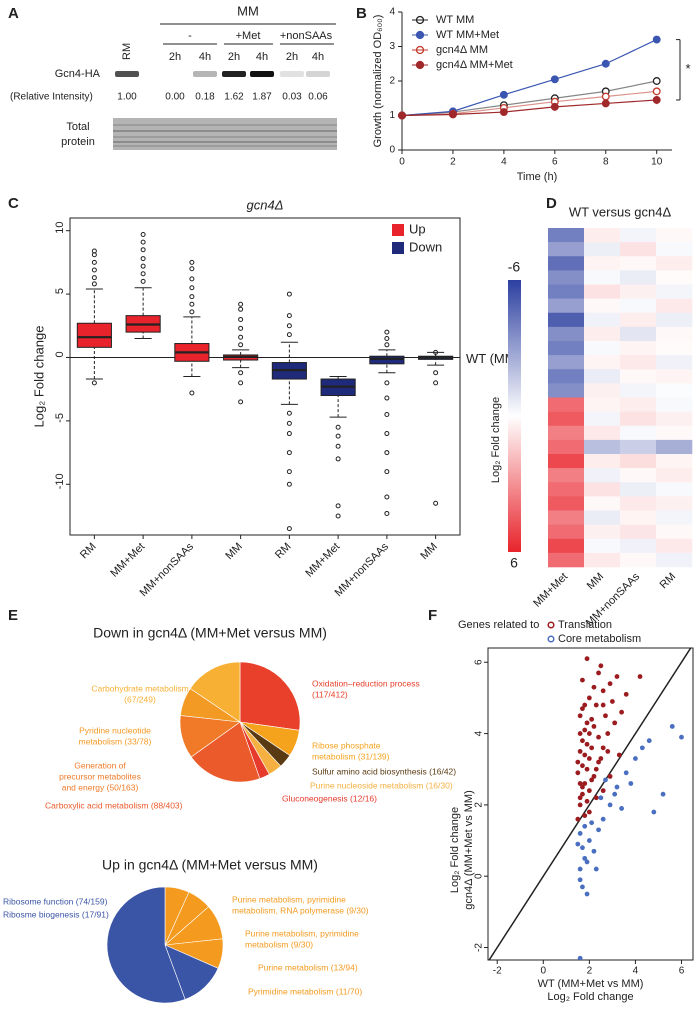 The height and width of the screenshot is (1011, 700). What do you see at coordinates (455, 20) in the screenshot?
I see `legend-label: WT MM` at bounding box center [455, 20].